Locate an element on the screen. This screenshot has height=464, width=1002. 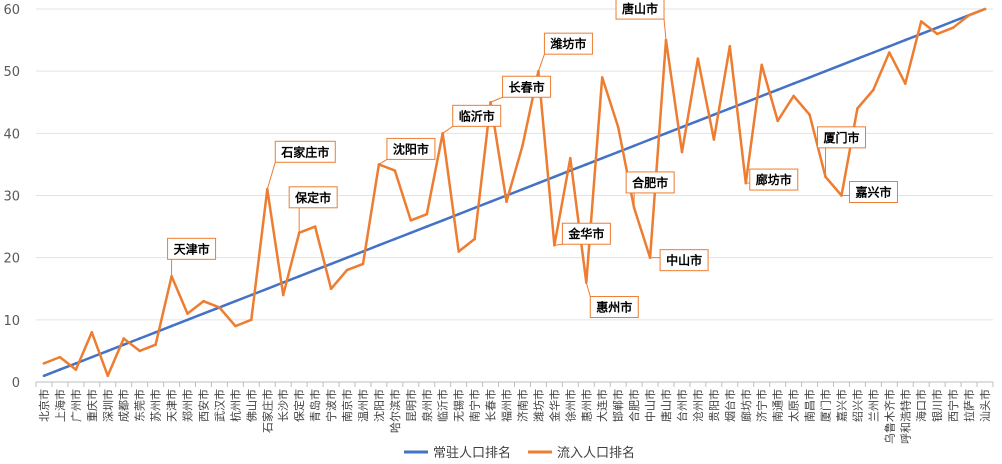
x-tick-label: 无锡市 is located at coordinates (459, 405).